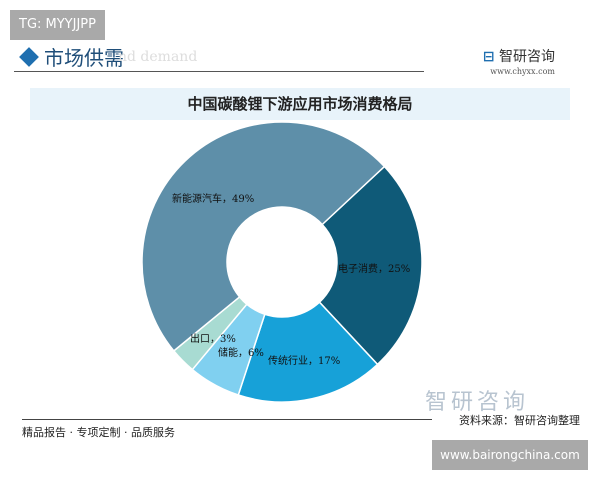 The width and height of the screenshot is (600, 480). What do you see at coordinates (57, 25) in the screenshot?
I see `watermark-tag: TG: MYYJJPP` at bounding box center [57, 25].